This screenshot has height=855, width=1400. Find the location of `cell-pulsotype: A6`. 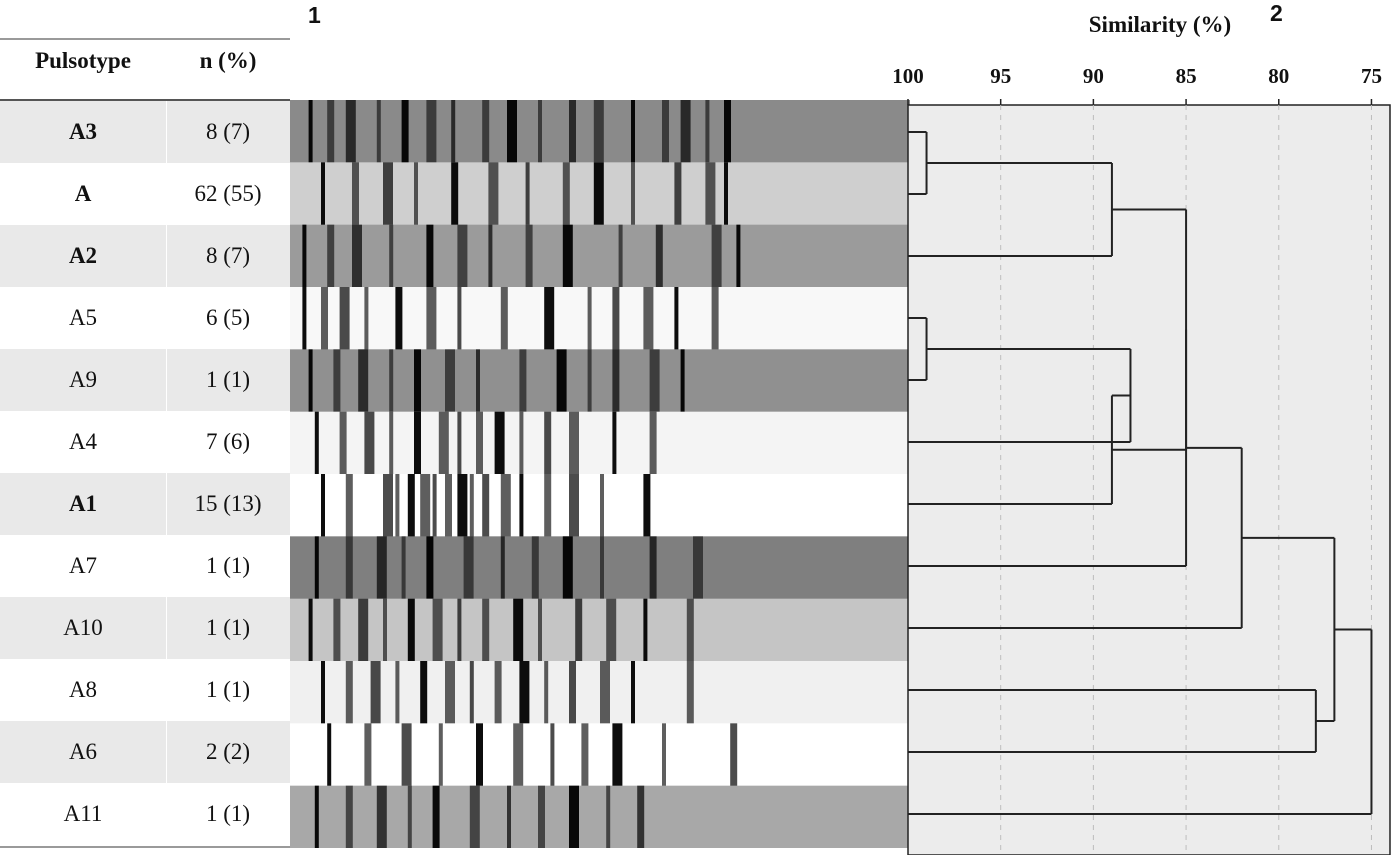

cell-pulsotype: A6 is located at coordinates (83, 751).